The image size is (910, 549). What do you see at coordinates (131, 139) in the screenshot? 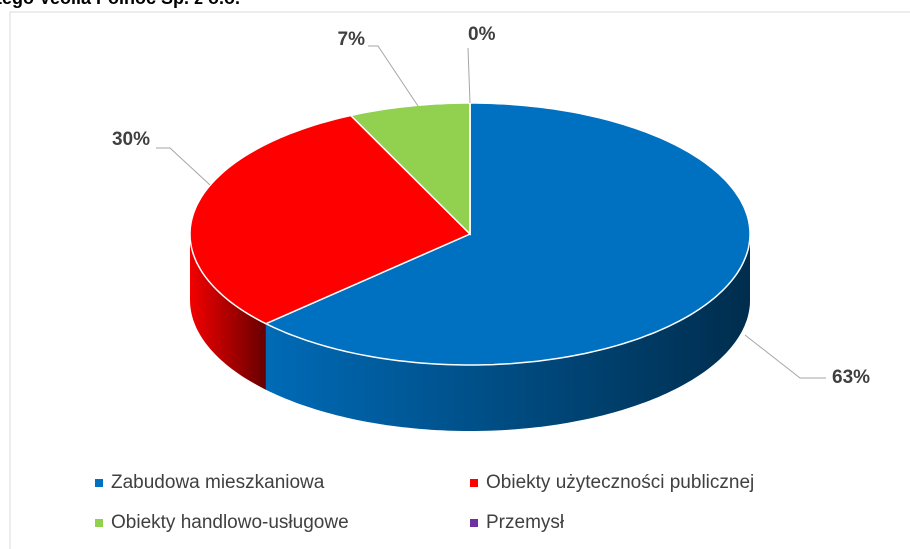
I see `data-label: 30%` at bounding box center [131, 139].